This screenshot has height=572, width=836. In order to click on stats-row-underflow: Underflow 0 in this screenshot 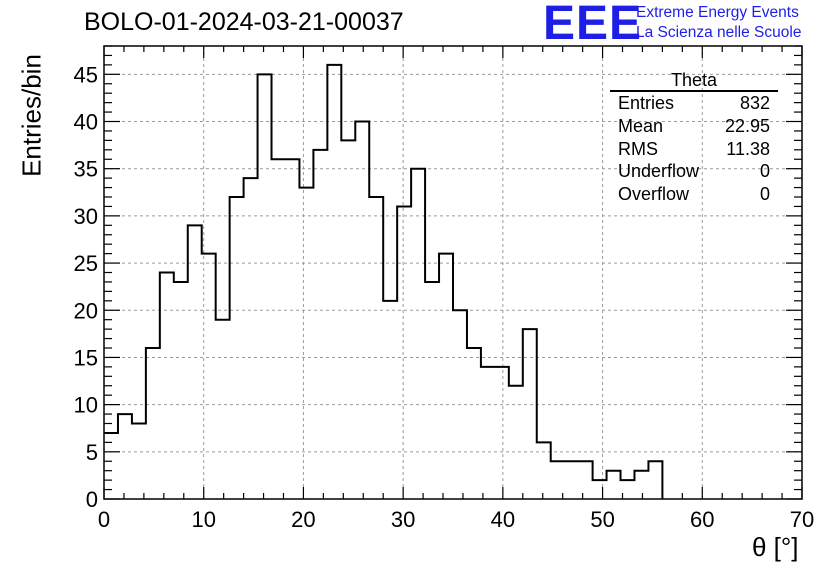, I will do `click(694, 171)`.